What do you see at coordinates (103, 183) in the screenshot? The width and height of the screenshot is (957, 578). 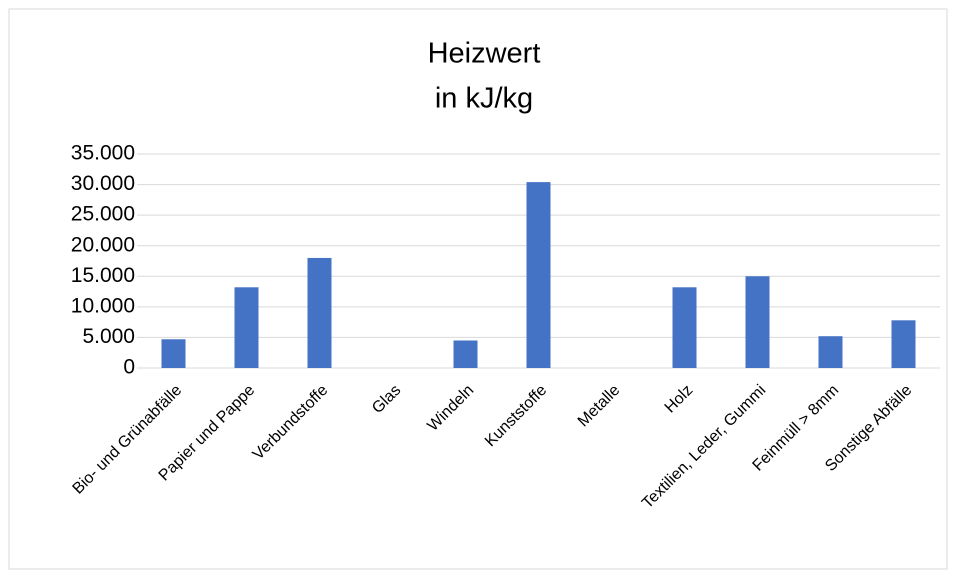 I see `y-tick-label: 30.000` at bounding box center [103, 183].